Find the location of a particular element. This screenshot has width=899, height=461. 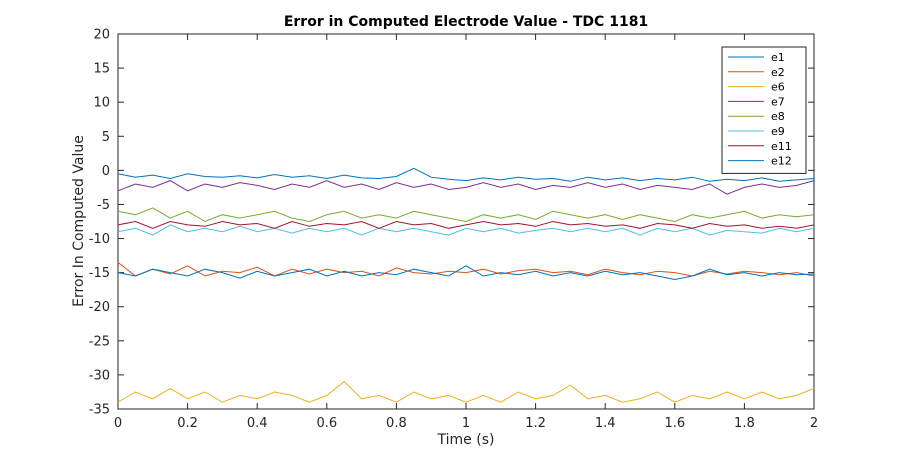

y-tick-label: 20 is located at coordinates (101, 35).